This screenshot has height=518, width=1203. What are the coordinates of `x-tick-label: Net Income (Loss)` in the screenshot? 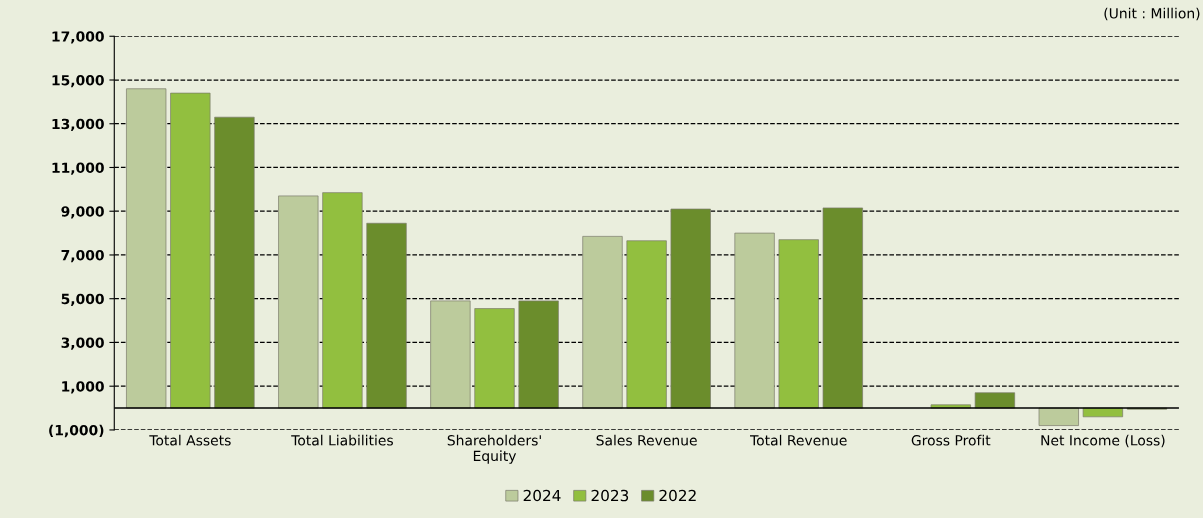 It's located at (1103, 441).